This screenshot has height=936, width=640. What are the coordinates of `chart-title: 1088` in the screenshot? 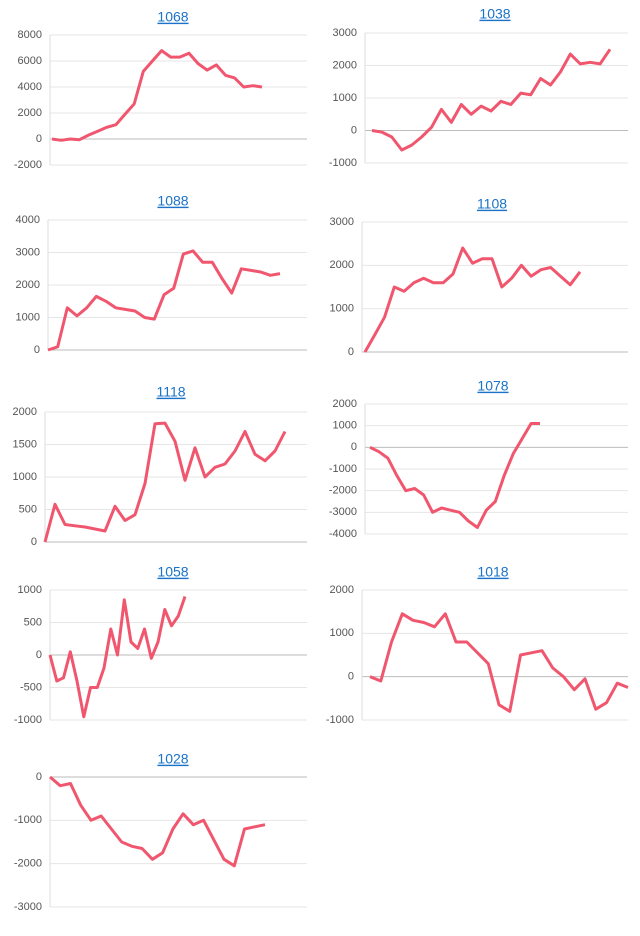 It's located at (172, 201).